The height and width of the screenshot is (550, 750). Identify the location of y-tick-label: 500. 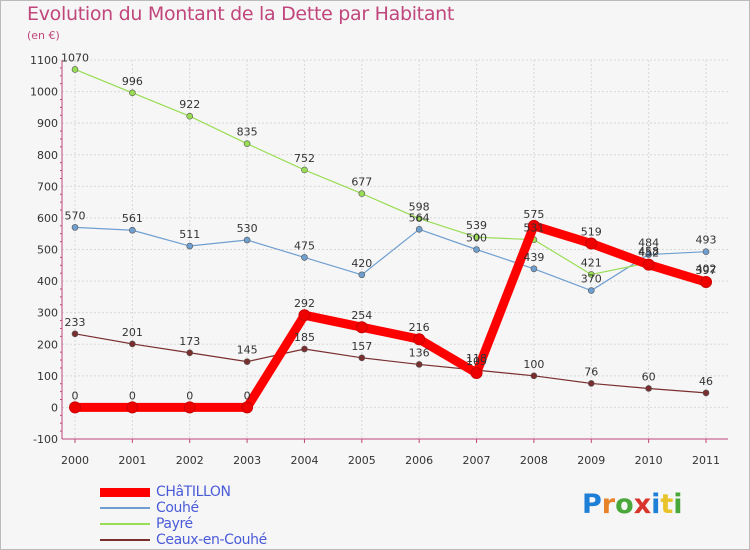
(47, 250).